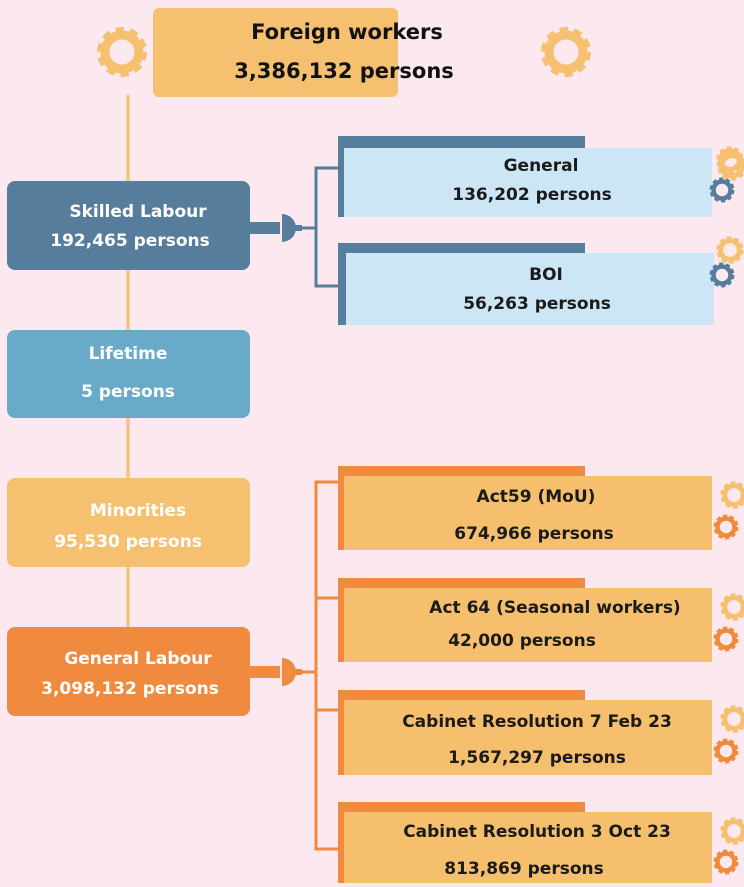 The image size is (744, 887). What do you see at coordinates (537, 722) in the screenshot?
I see `subgroup-label: Cabinet Resolution 7 Feb 23` at bounding box center [537, 722].